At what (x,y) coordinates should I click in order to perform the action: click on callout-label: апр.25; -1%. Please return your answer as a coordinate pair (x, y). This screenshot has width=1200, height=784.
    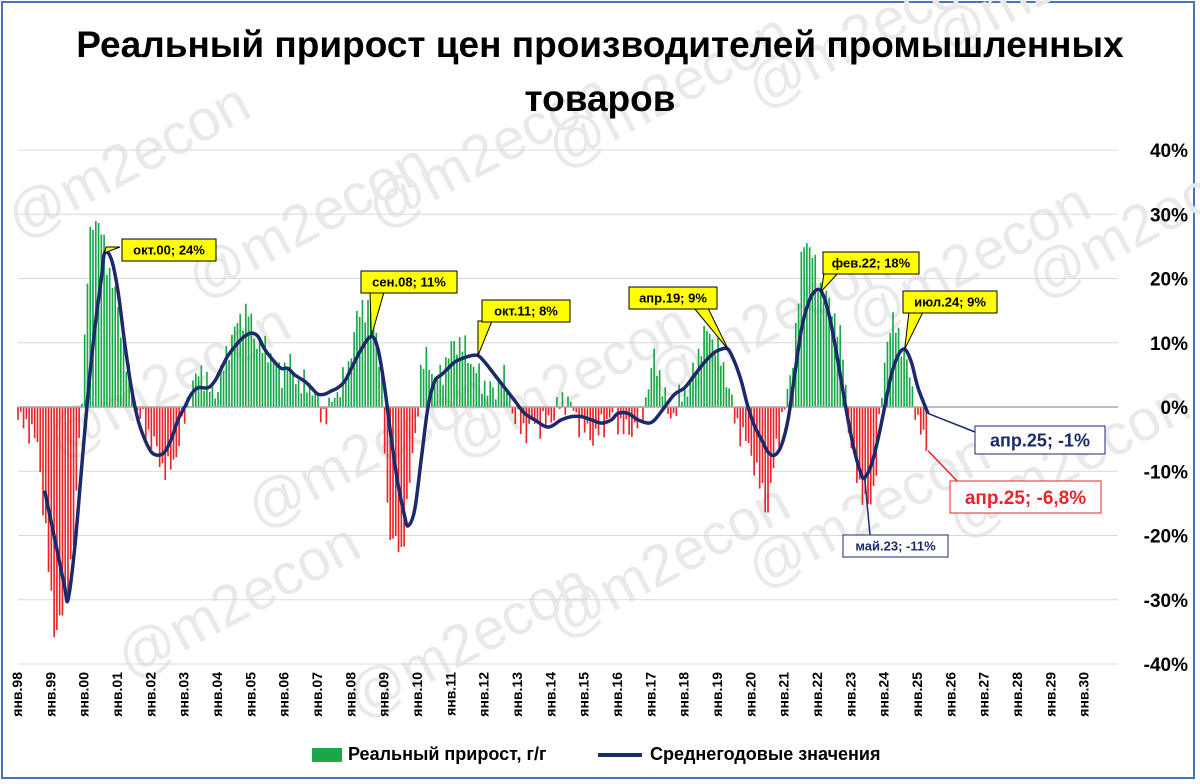
    Looking at the image, I should click on (1040, 440).